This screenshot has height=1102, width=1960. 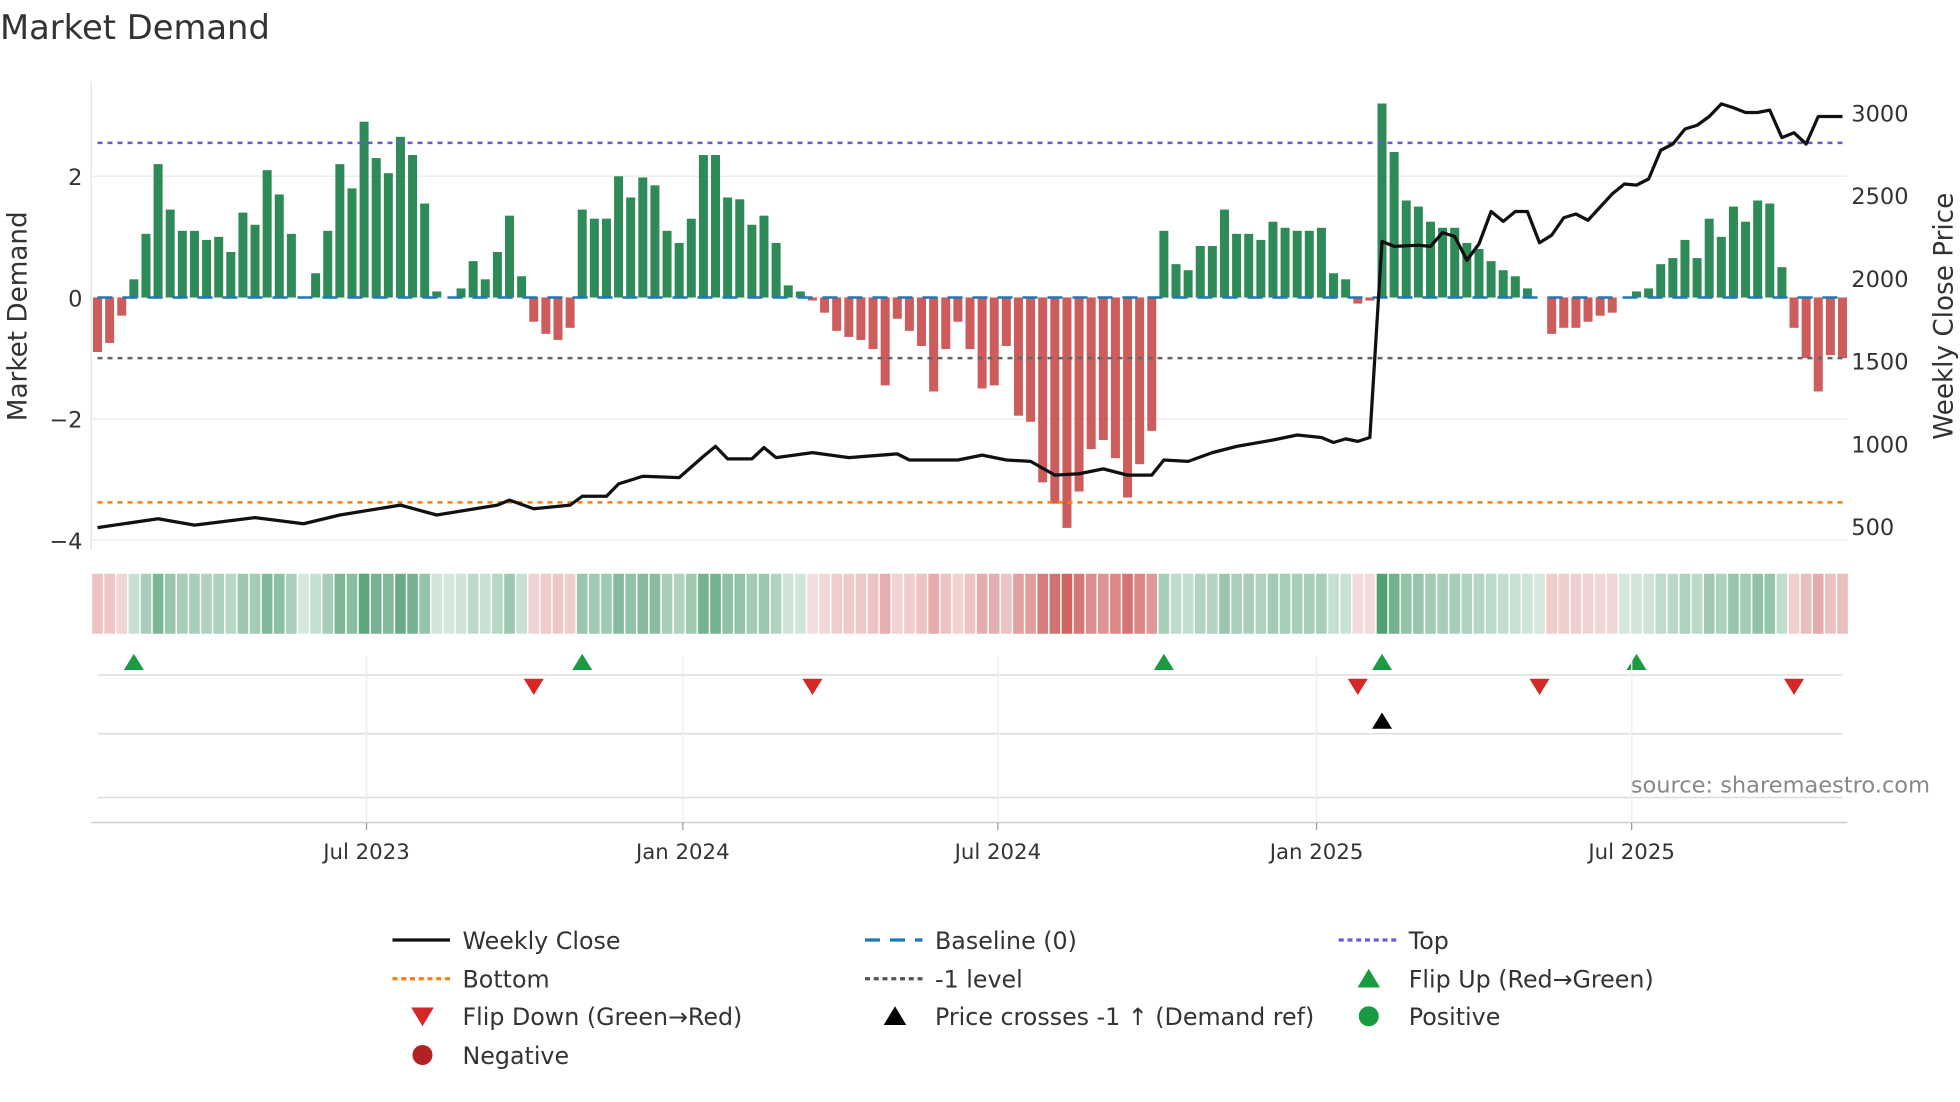 I want to click on chart-title: Market Demand, so click(x=135, y=27).